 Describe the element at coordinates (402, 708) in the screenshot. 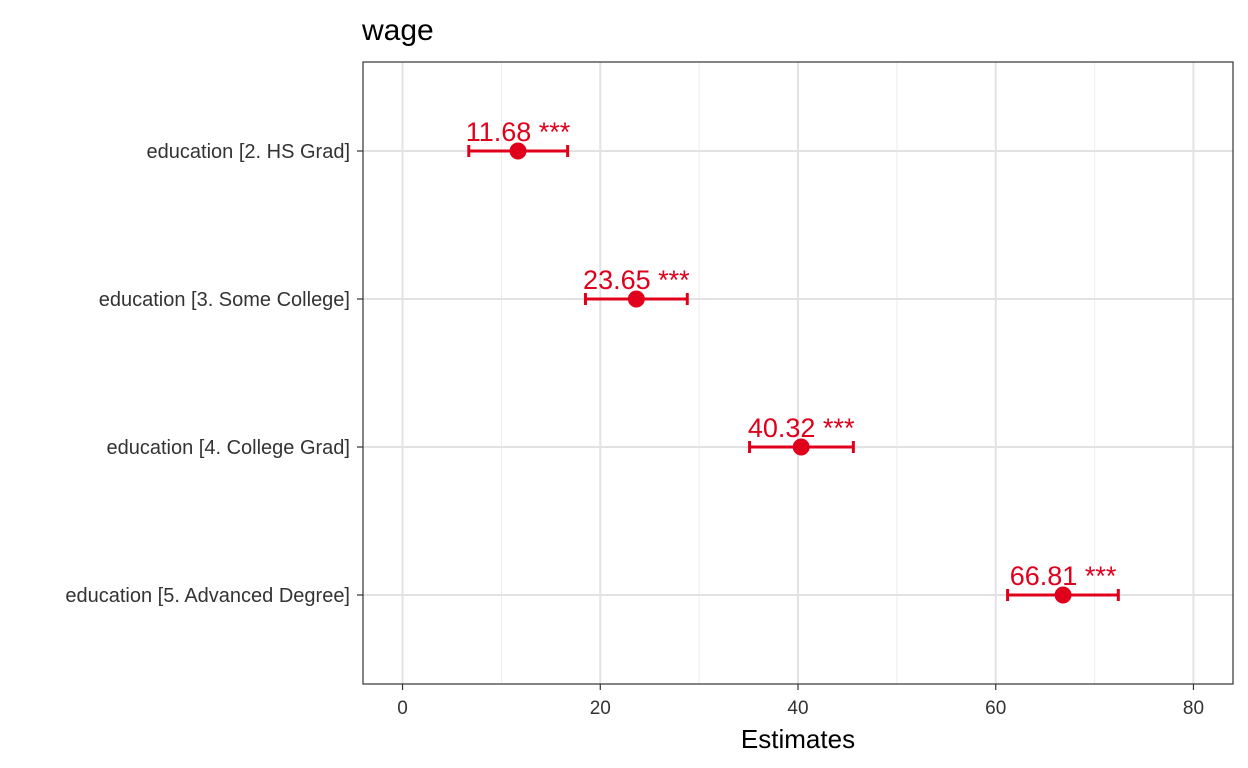

I see `x-tick-label: 0` at that location.